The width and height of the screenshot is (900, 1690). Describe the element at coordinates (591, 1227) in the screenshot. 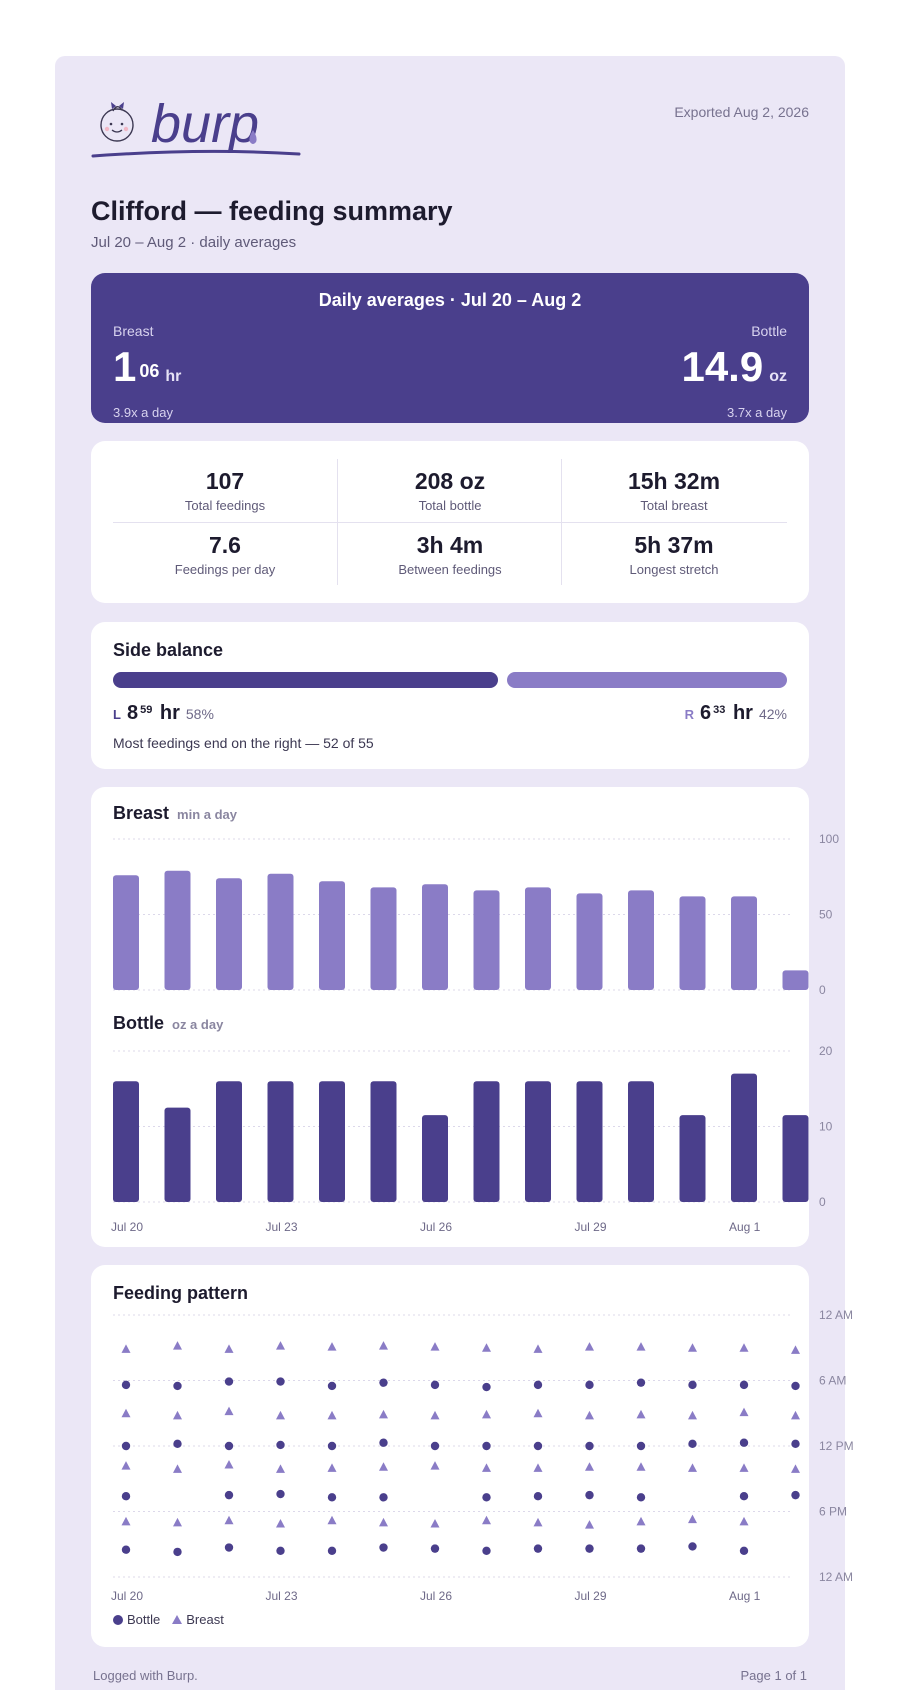

I see `x-tick-label: Jul 29` at that location.